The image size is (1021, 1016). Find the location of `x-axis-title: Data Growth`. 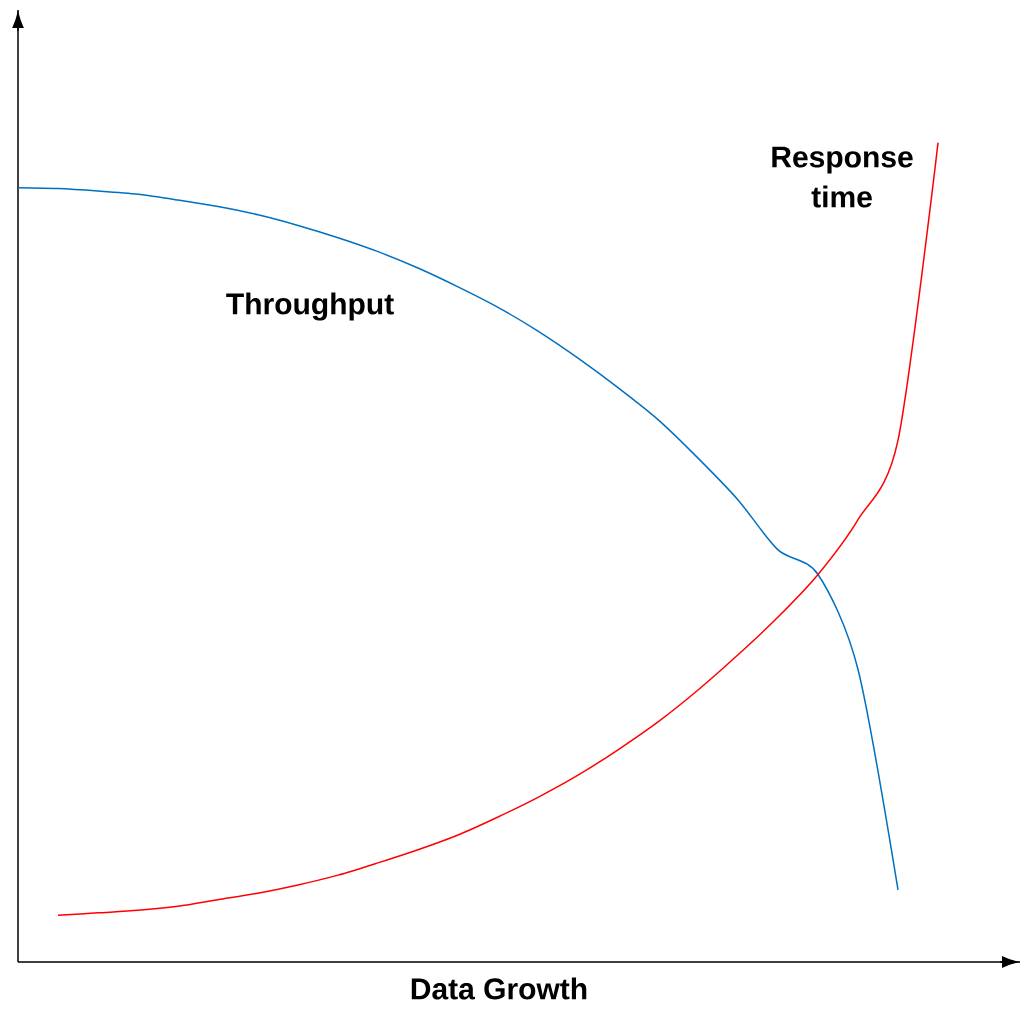

x-axis-title: Data Growth is located at coordinates (499, 988).